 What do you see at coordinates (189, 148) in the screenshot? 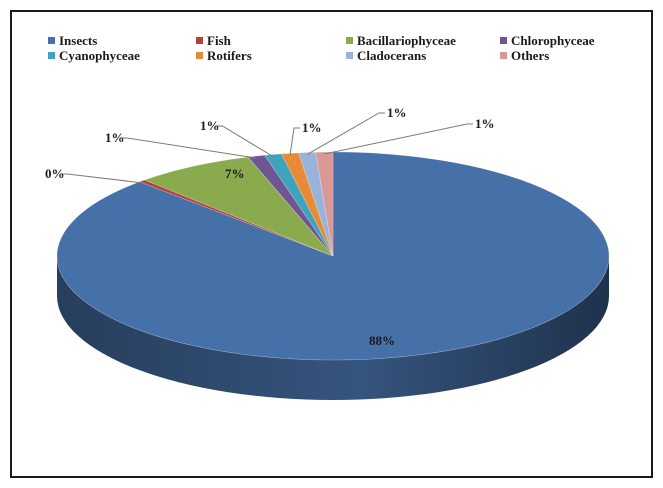
I see `leader-line-chlorophyceae` at bounding box center [189, 148].